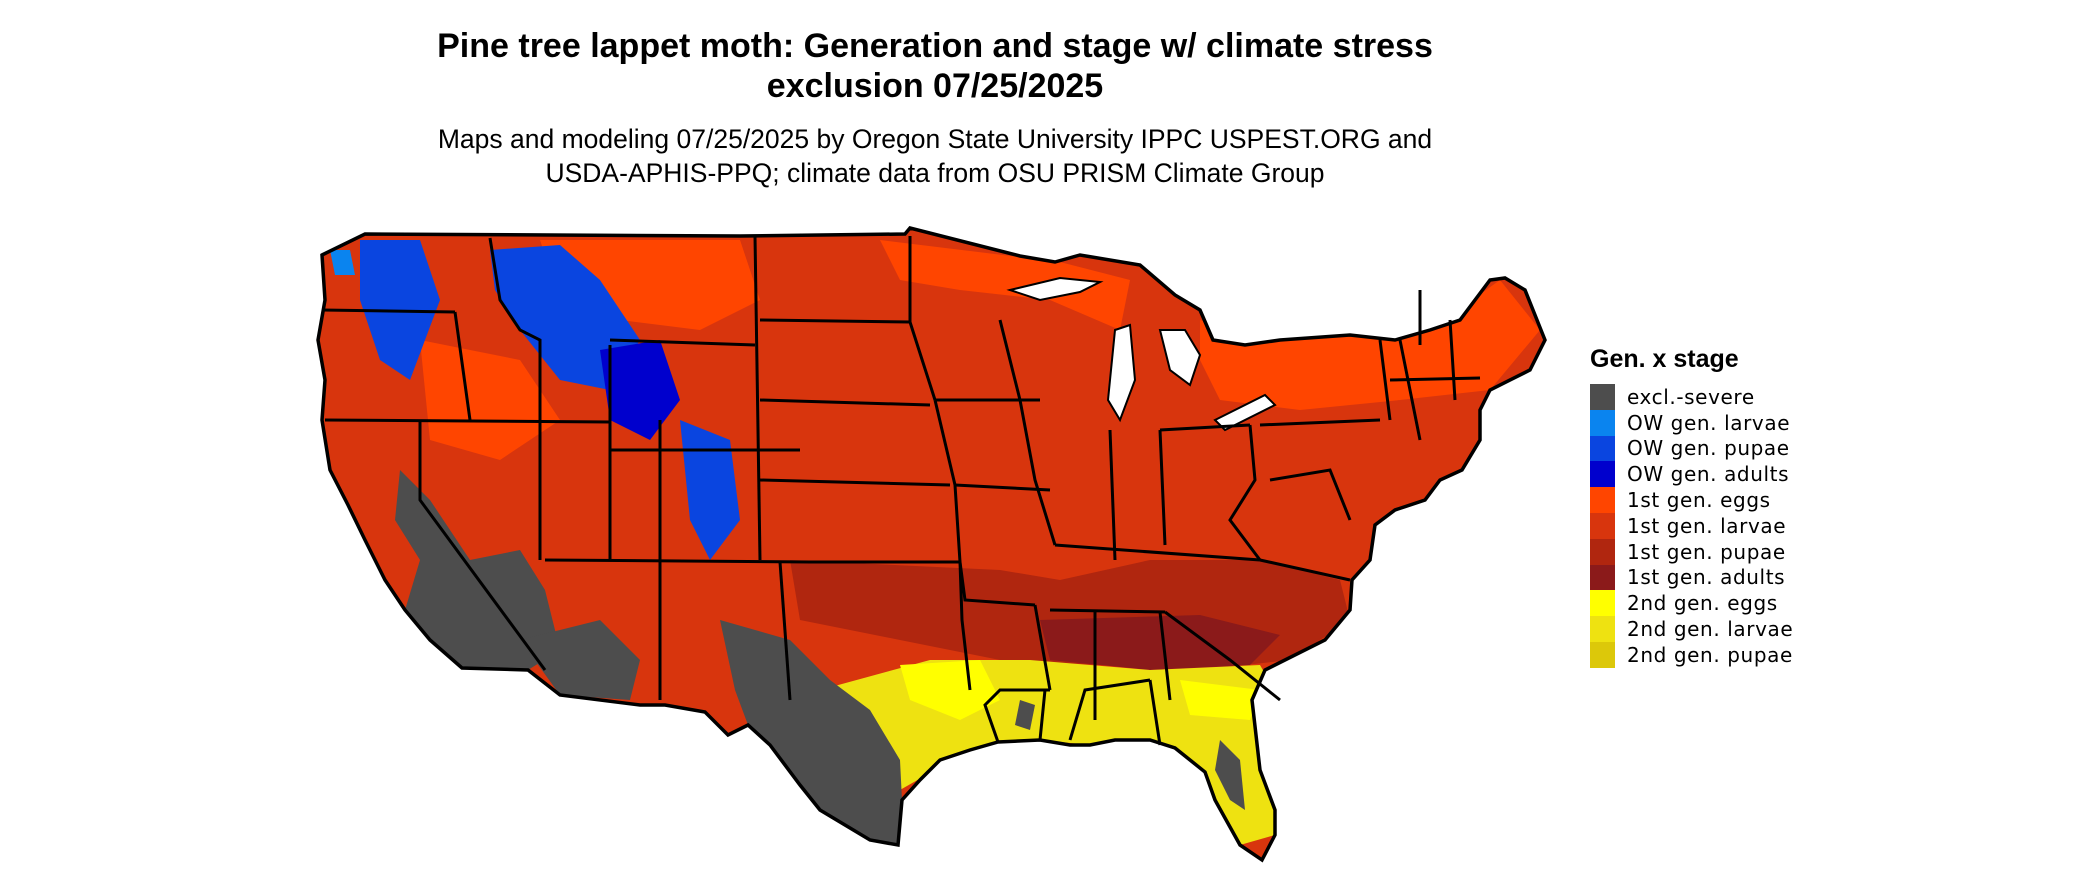  What do you see at coordinates (1706, 577) in the screenshot?
I see `legend-label: 1st gen. adults` at bounding box center [1706, 577].